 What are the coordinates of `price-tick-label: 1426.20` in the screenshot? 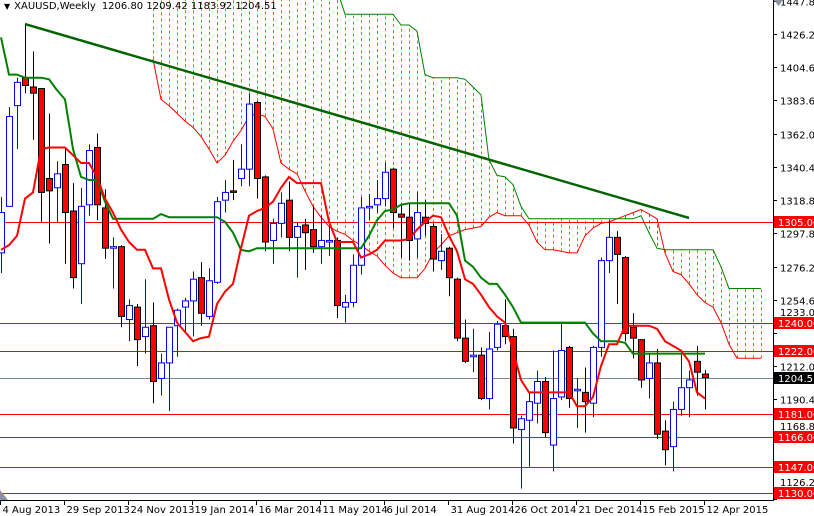 It's located at (797, 36).